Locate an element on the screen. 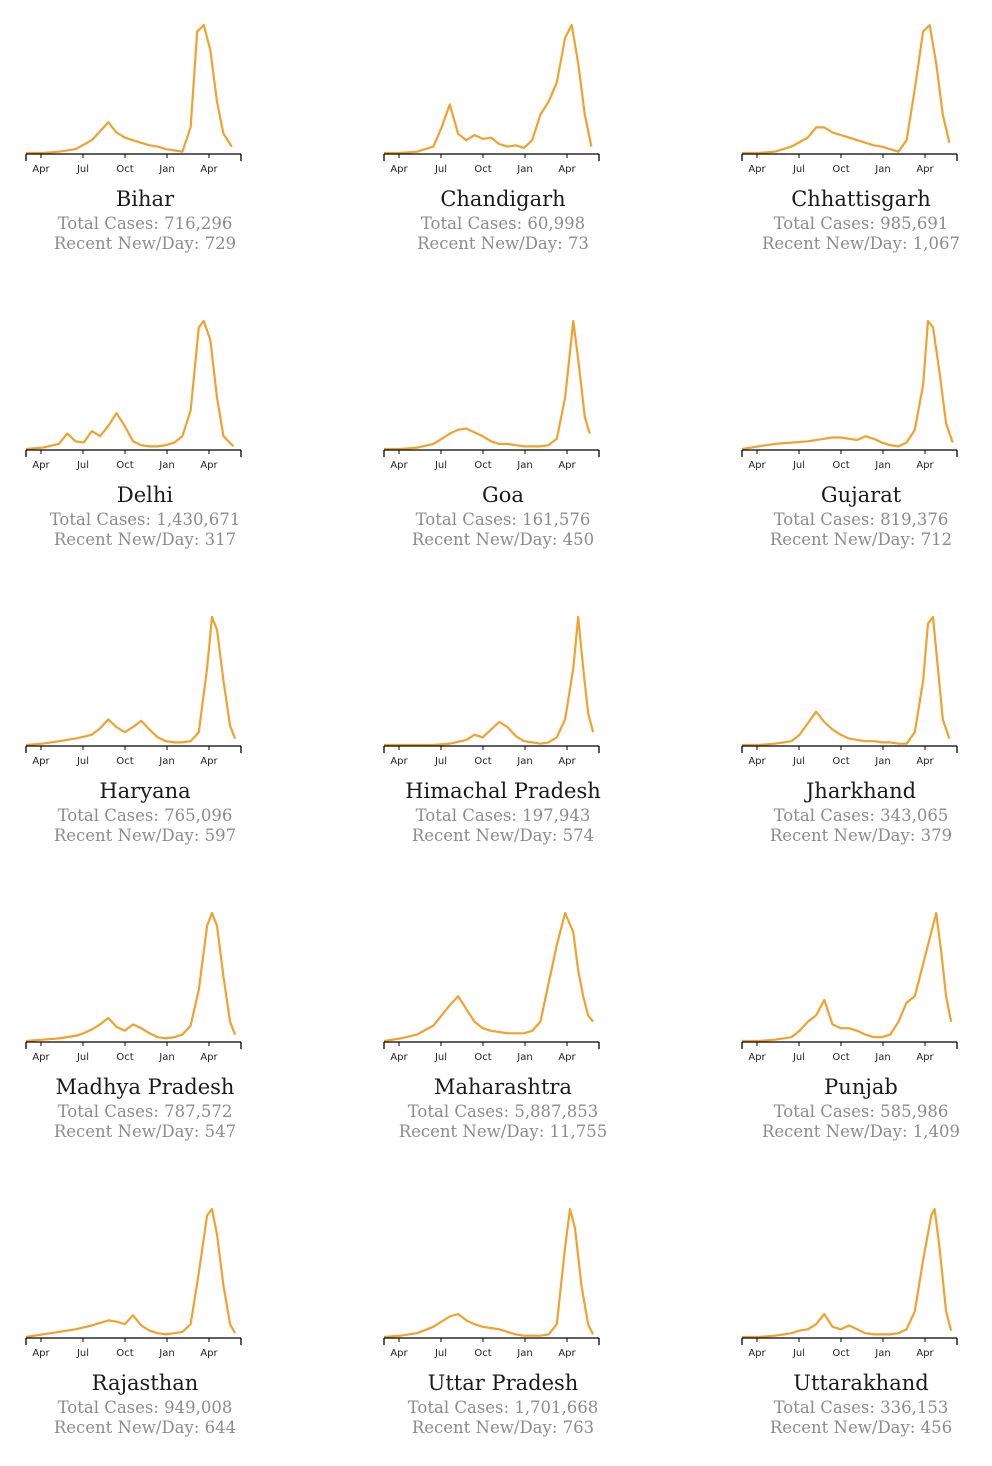 This screenshot has width=992, height=1466. total-cases-label: Total Cases: 60,998 is located at coordinates (503, 223).